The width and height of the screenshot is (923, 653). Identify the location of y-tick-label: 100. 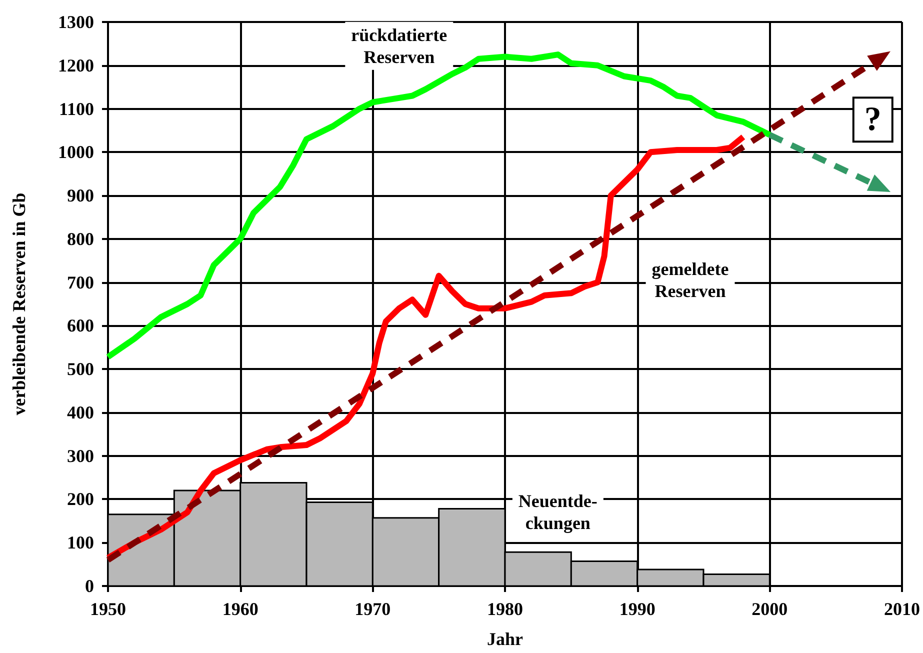
(80, 542).